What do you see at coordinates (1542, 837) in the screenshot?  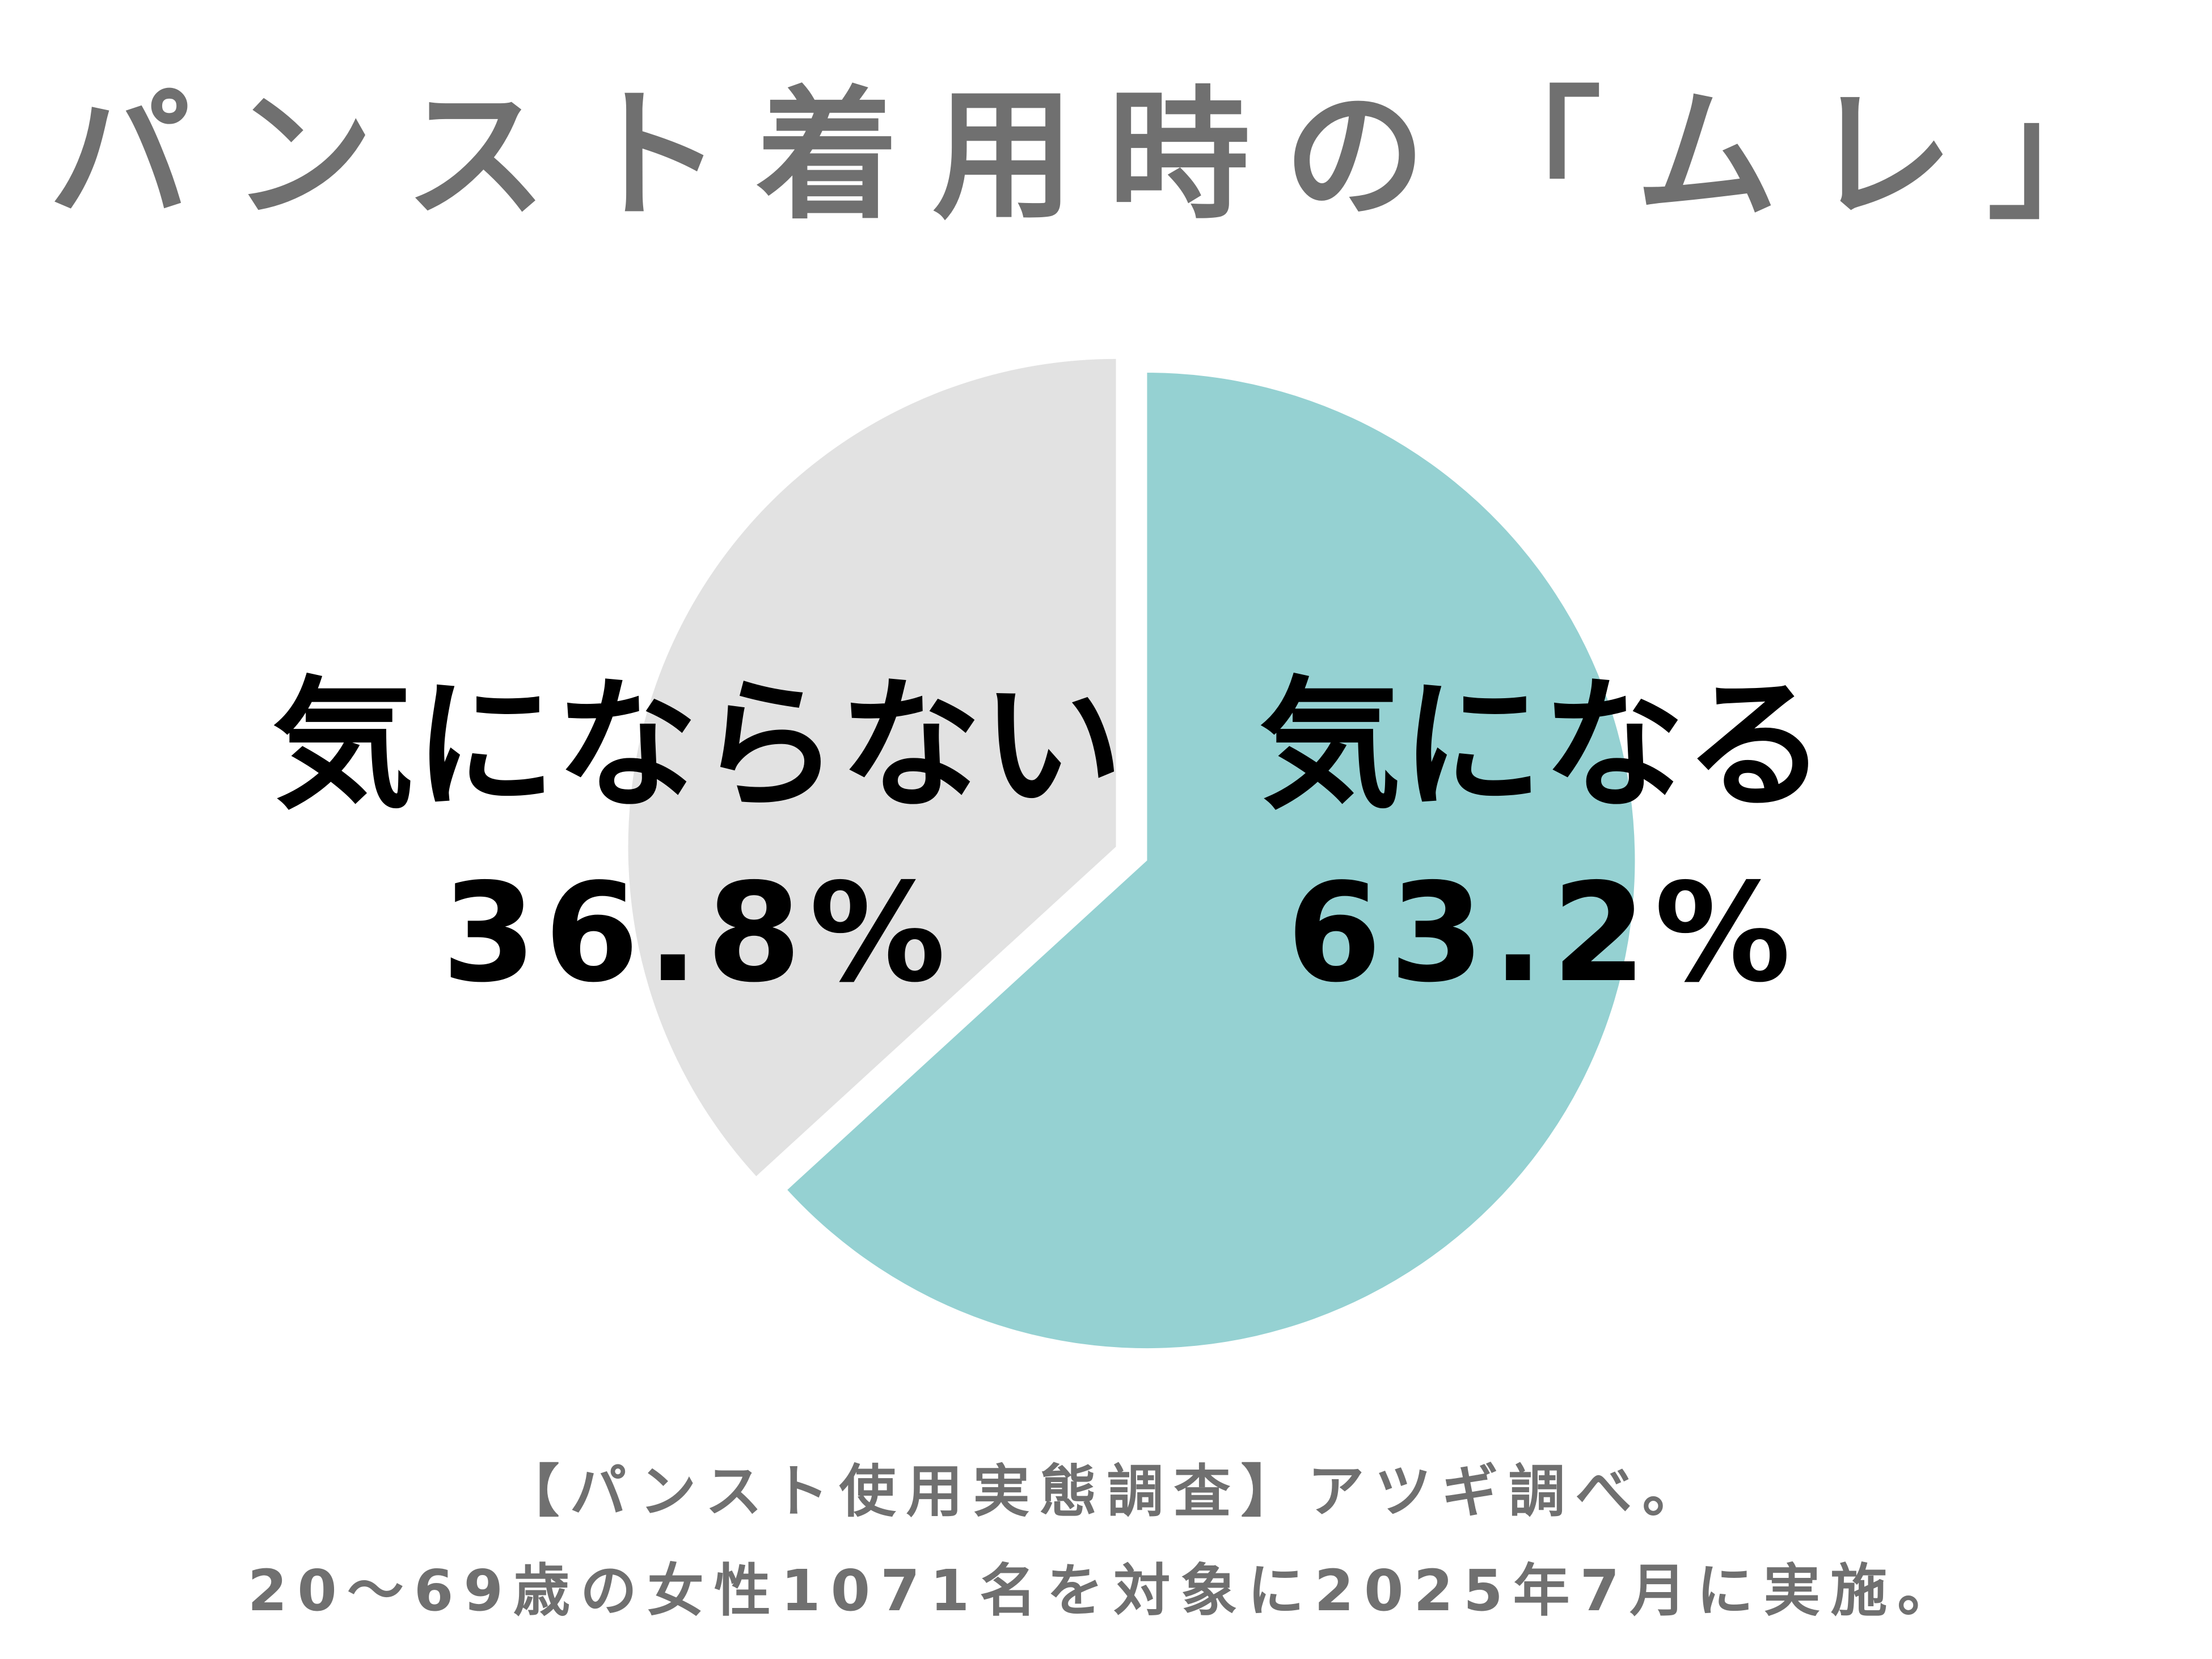 I see `label-bothered: 気になる 63.2%` at bounding box center [1542, 837].